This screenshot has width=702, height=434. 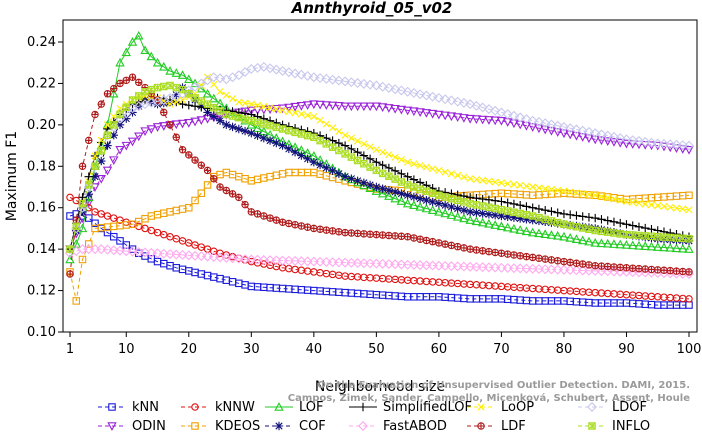 What do you see at coordinates (500, 407) in the screenshot?
I see `legend-item-loop: LoOP` at bounding box center [500, 407].